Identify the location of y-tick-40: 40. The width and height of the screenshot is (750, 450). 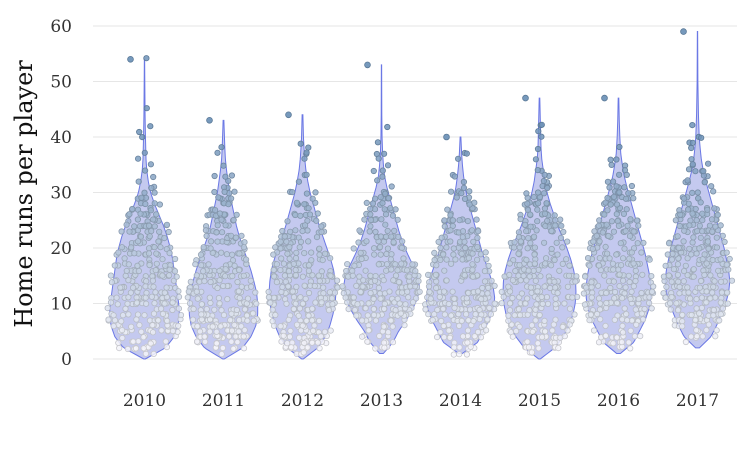
(61, 138).